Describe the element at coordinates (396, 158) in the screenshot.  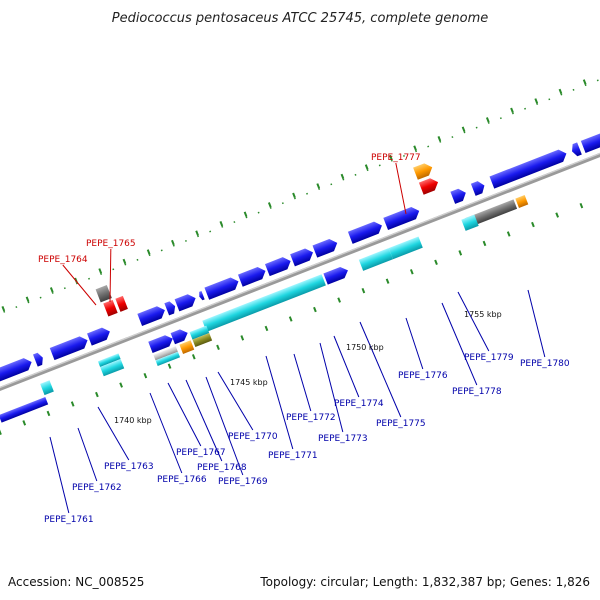
I see `gene-label: PEPE_1777` at that location.